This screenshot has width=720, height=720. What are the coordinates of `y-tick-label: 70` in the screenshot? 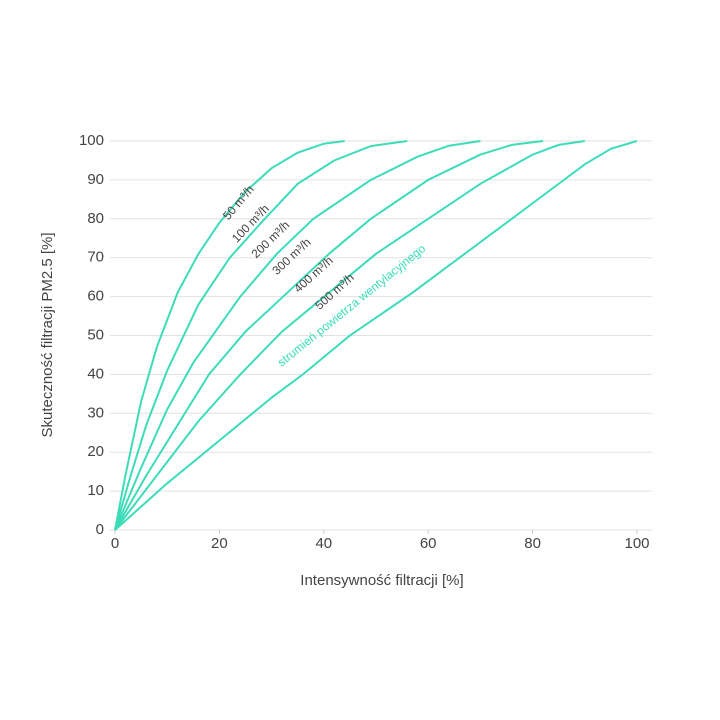 It's located at (95, 257).